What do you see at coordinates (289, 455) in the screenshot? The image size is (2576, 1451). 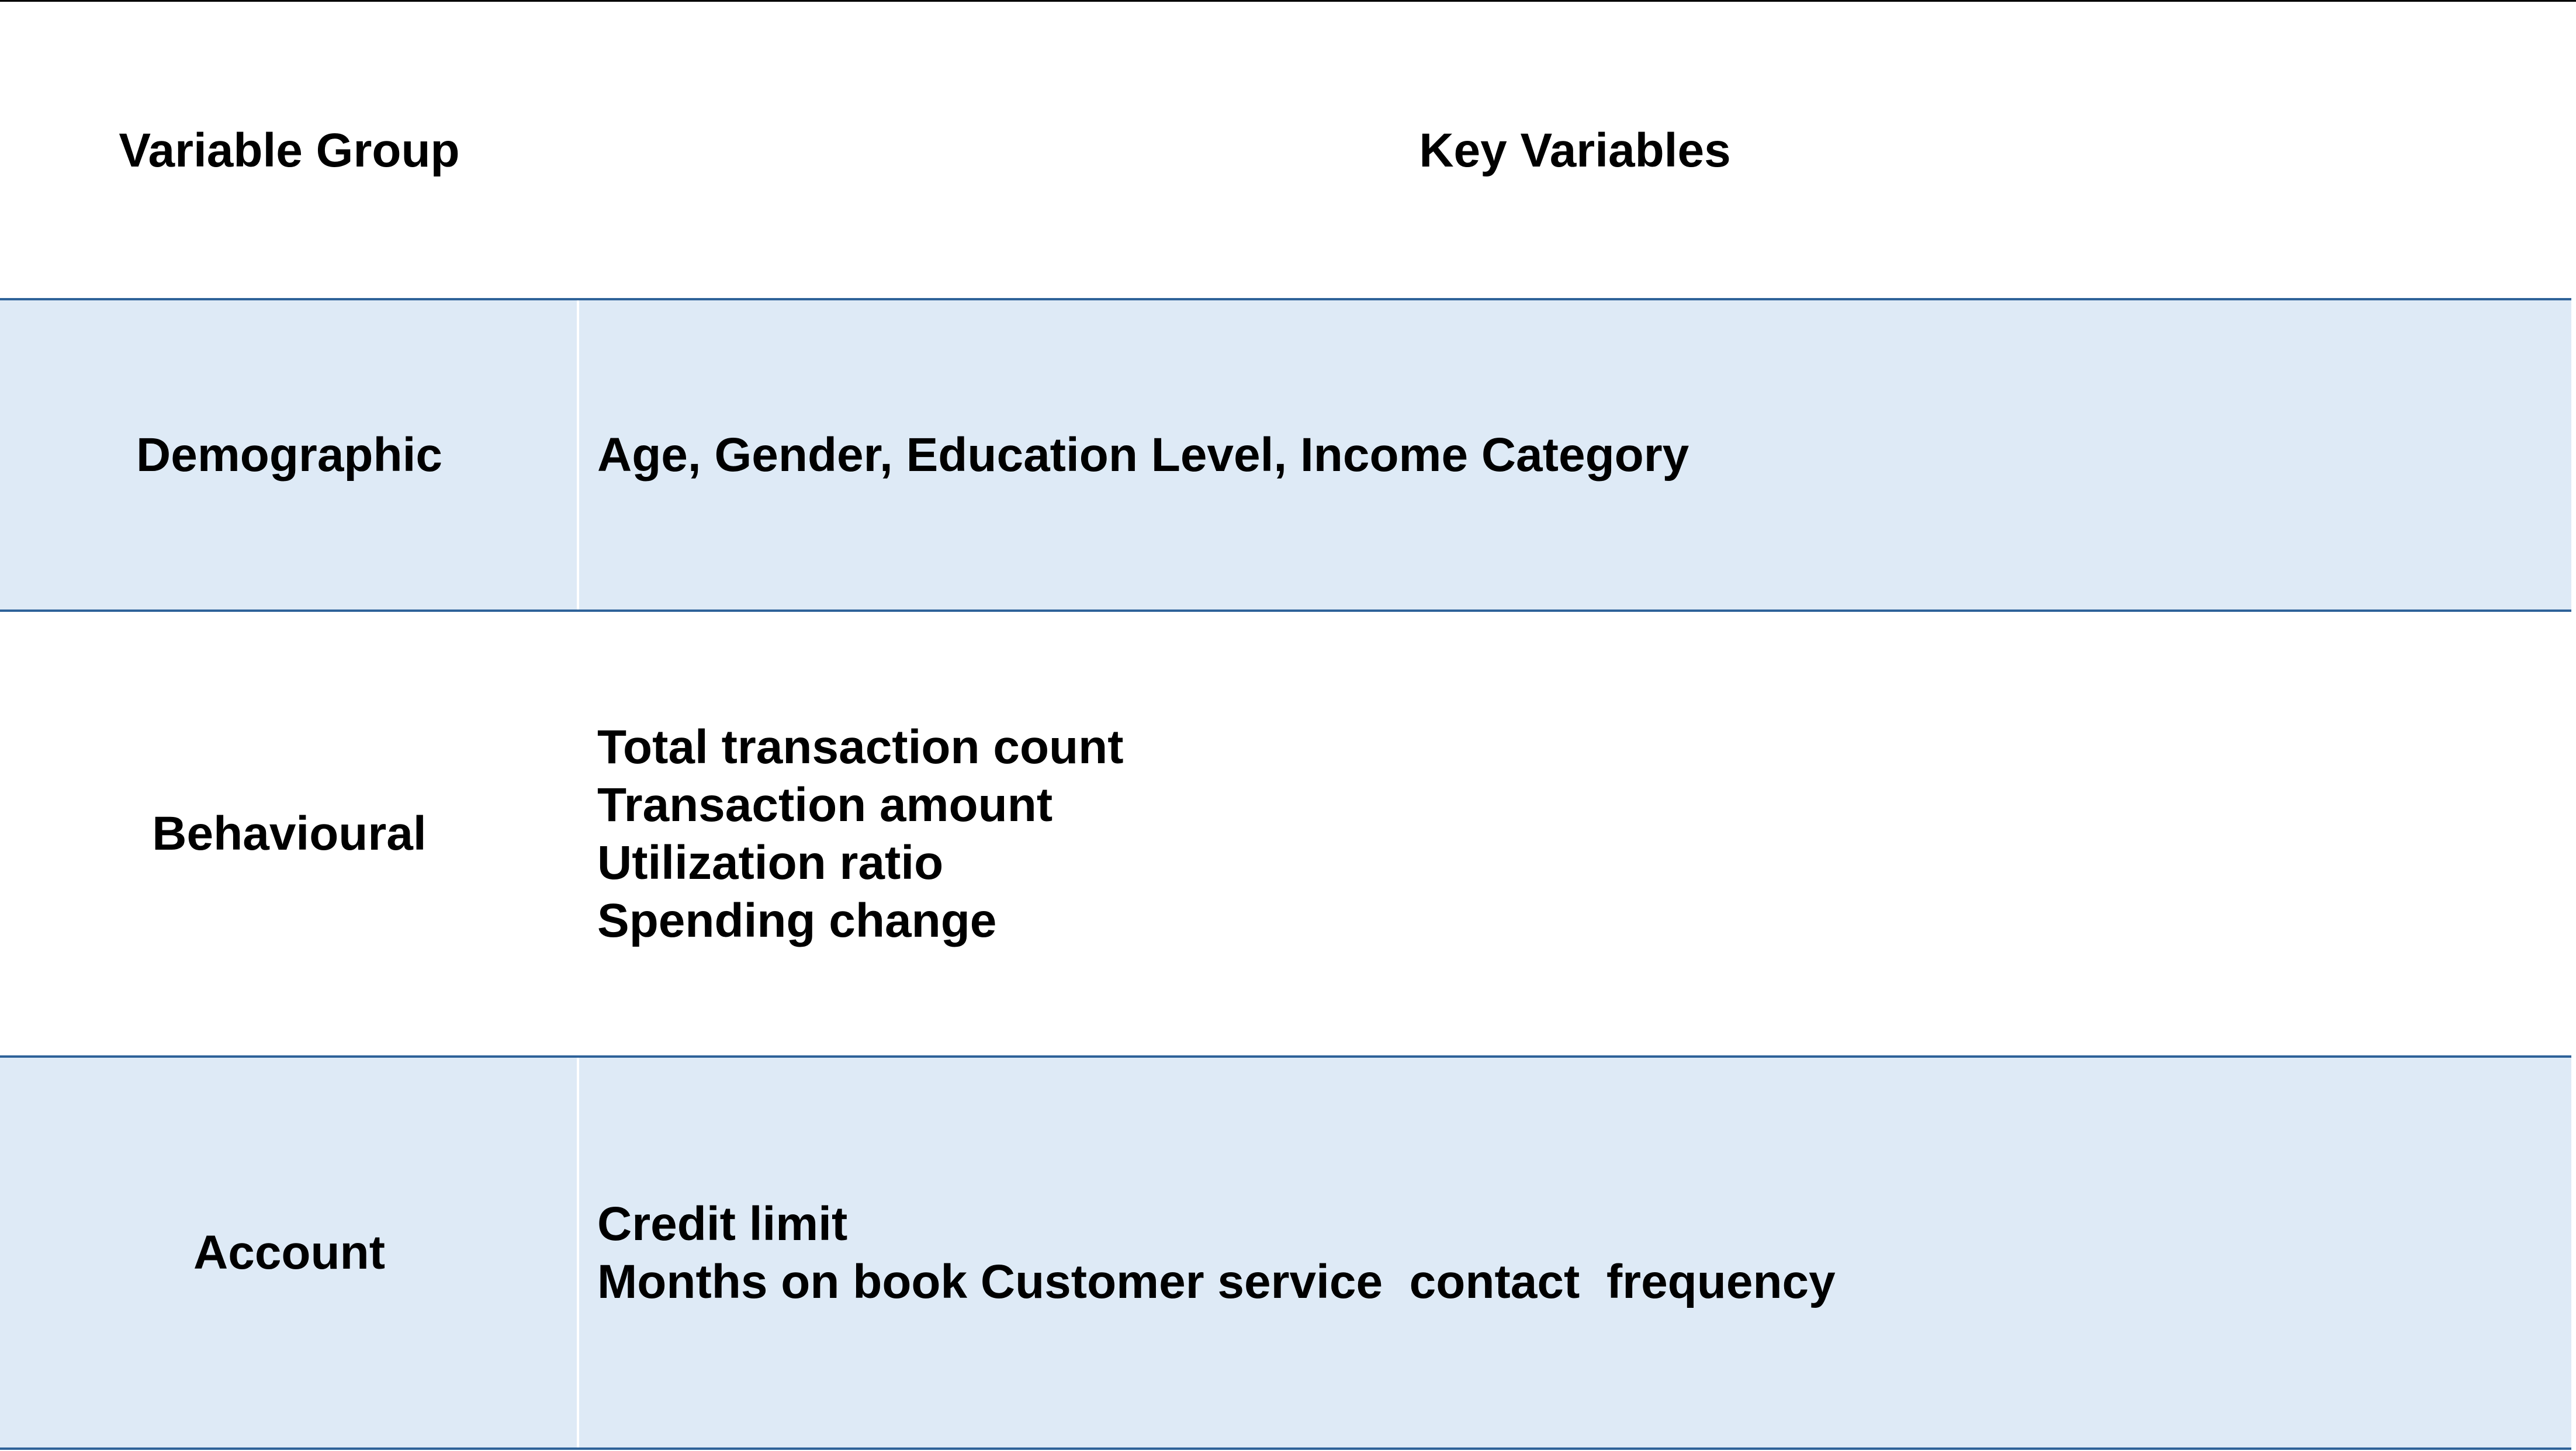 I see `row-group-label: Demographic` at bounding box center [289, 455].